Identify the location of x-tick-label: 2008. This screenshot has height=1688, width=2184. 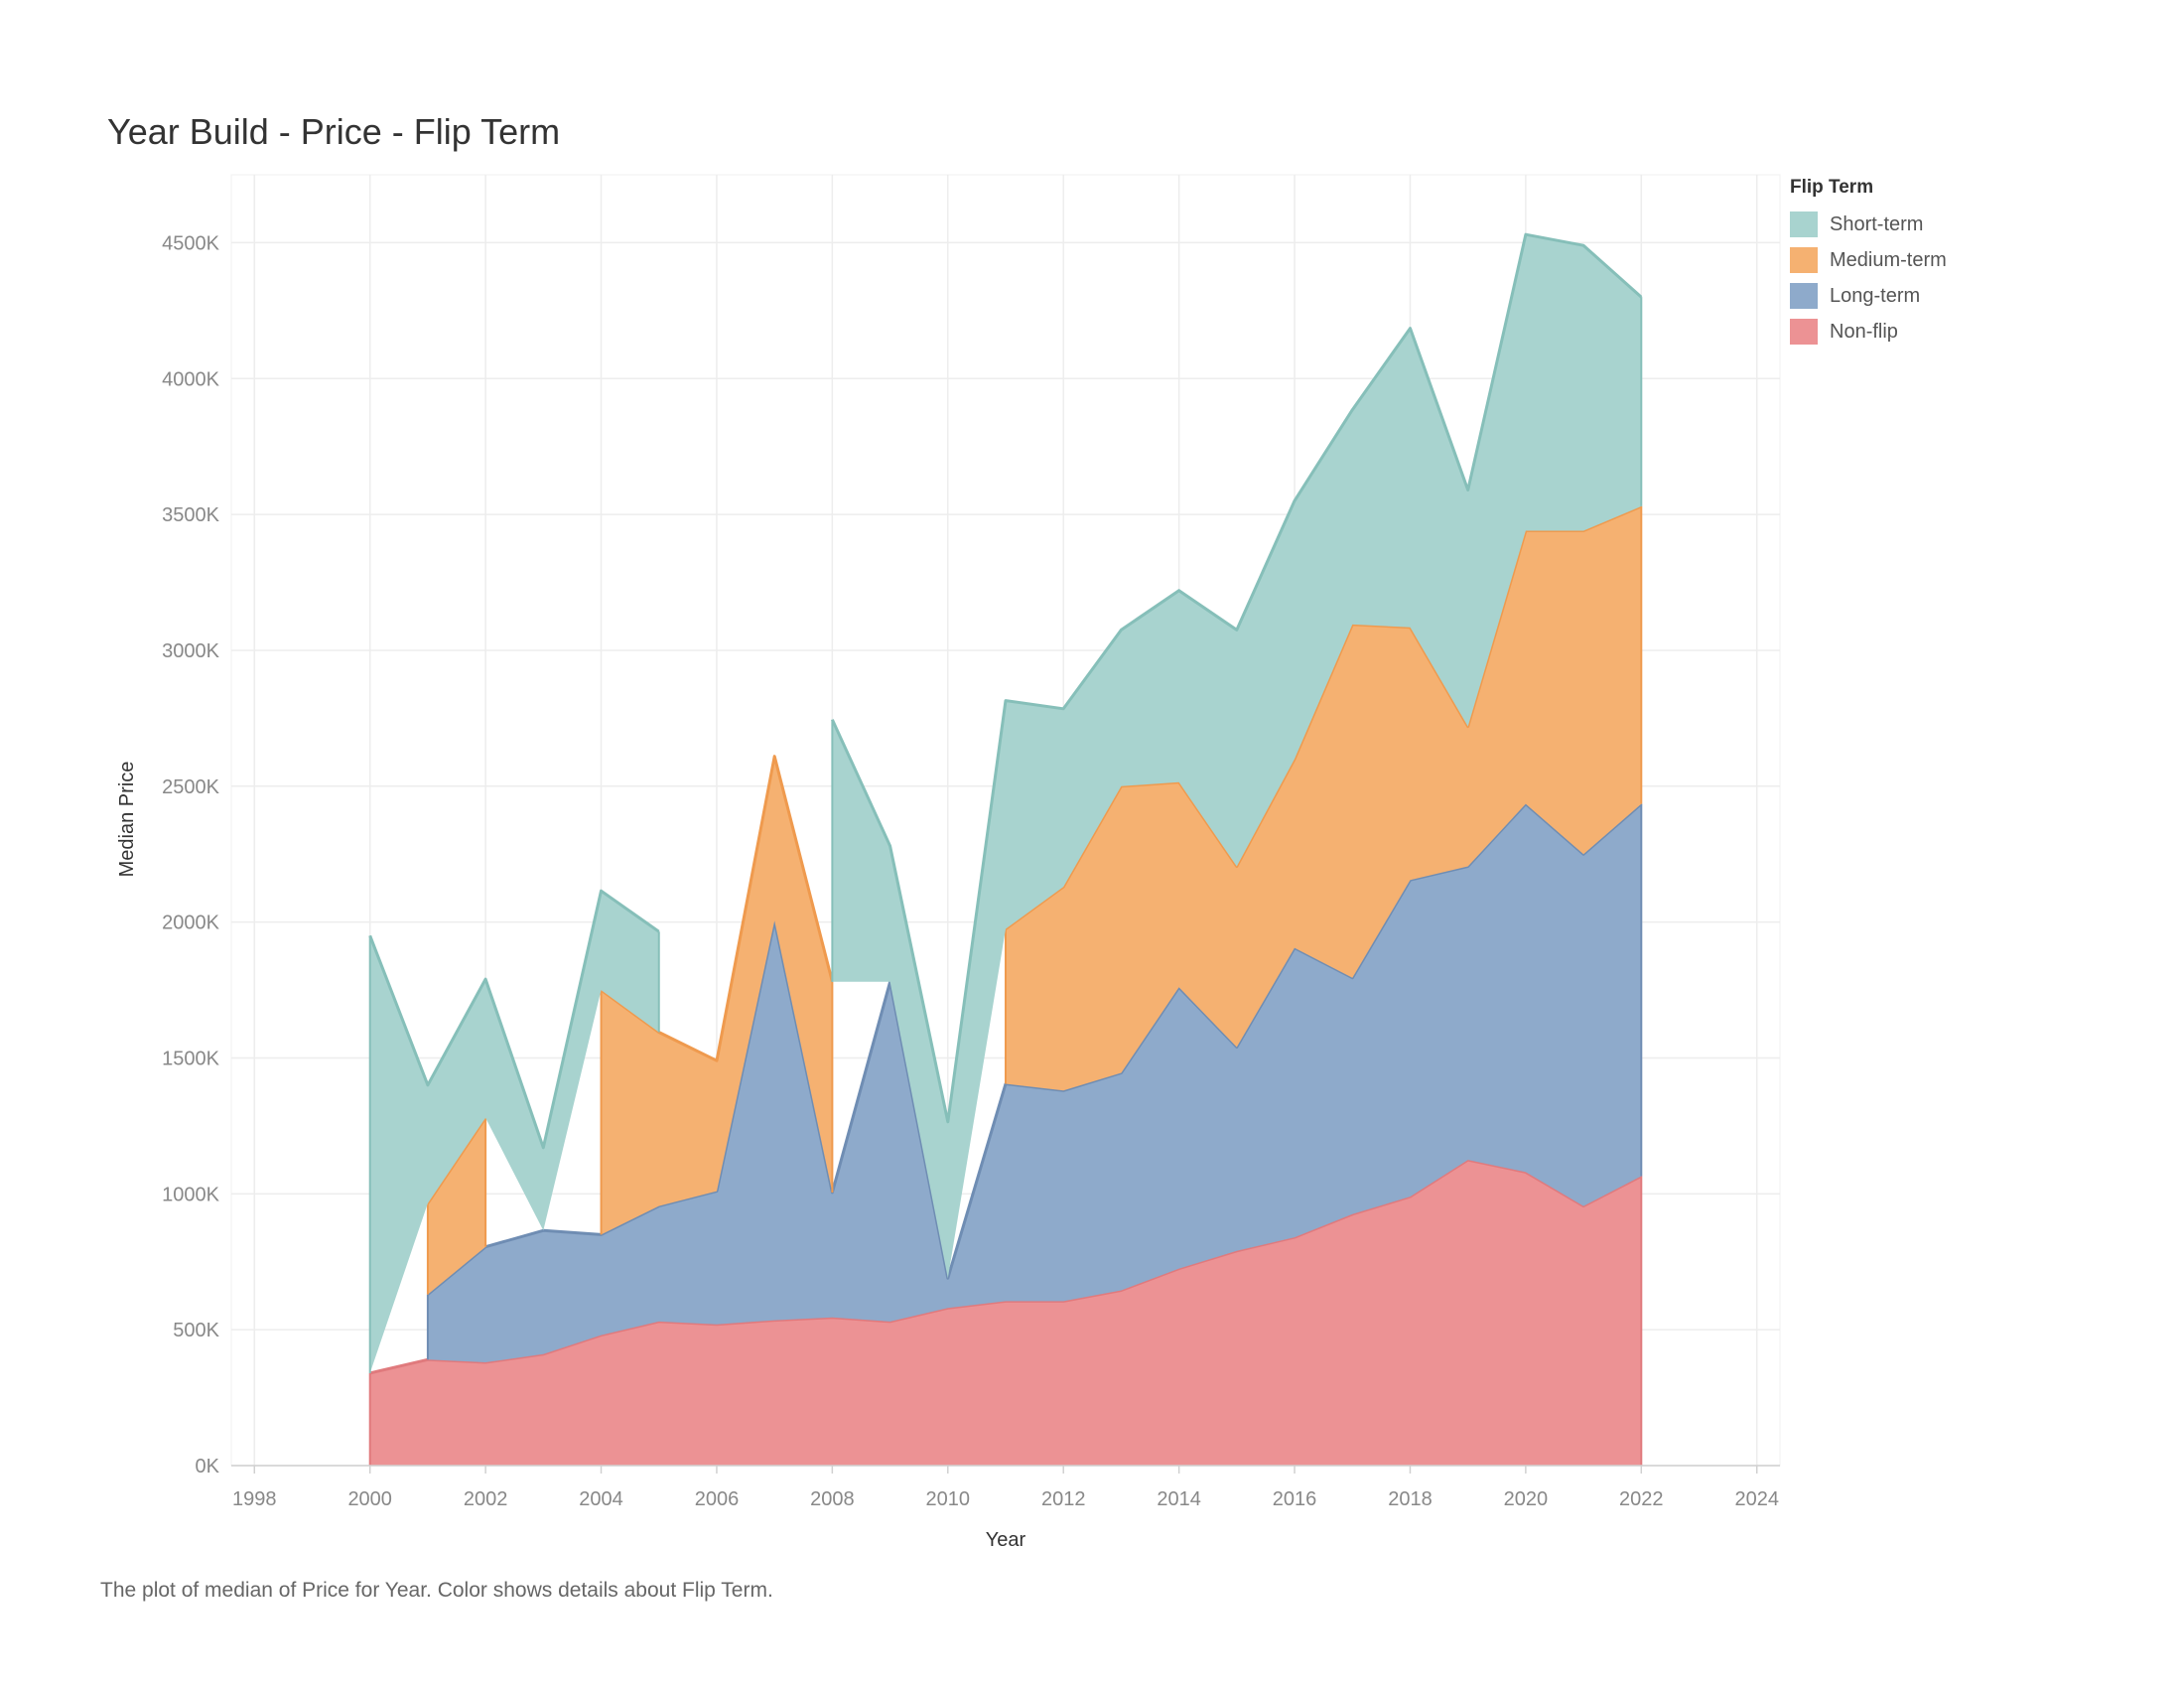
(832, 1499).